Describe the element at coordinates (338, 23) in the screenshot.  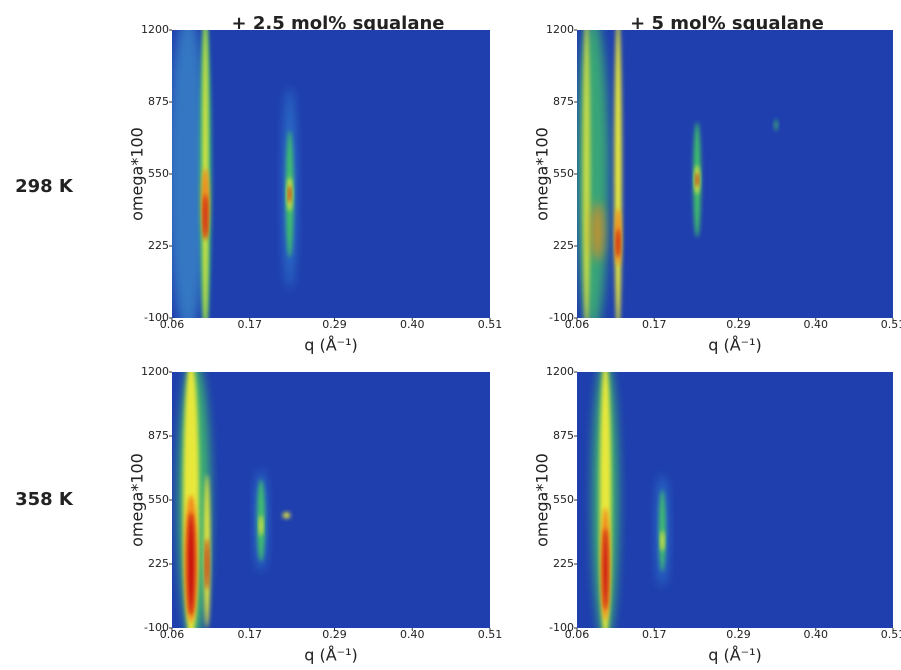
I see `column-label: + 2.5 mol% squalane` at that location.